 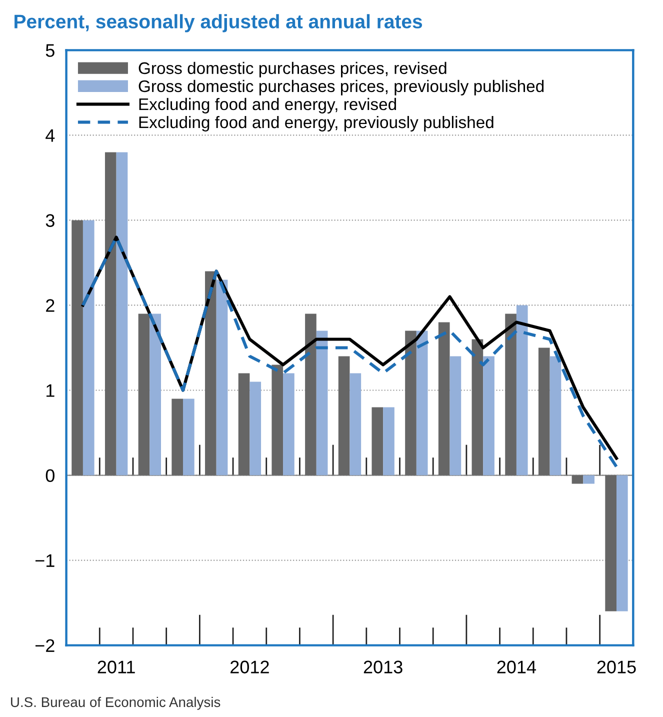 What do you see at coordinates (50, 50) in the screenshot?
I see `y-tick-label: 5` at bounding box center [50, 50].